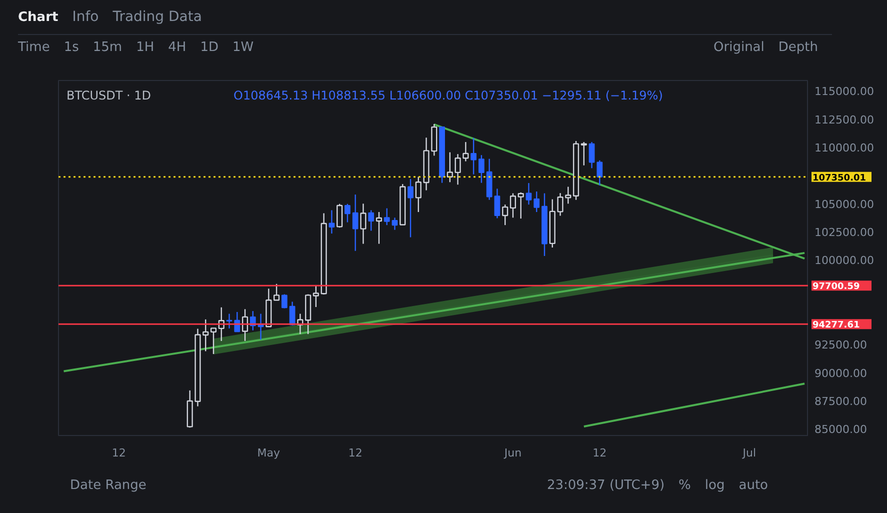  What do you see at coordinates (798, 47) in the screenshot?
I see `text: Depth` at bounding box center [798, 47].